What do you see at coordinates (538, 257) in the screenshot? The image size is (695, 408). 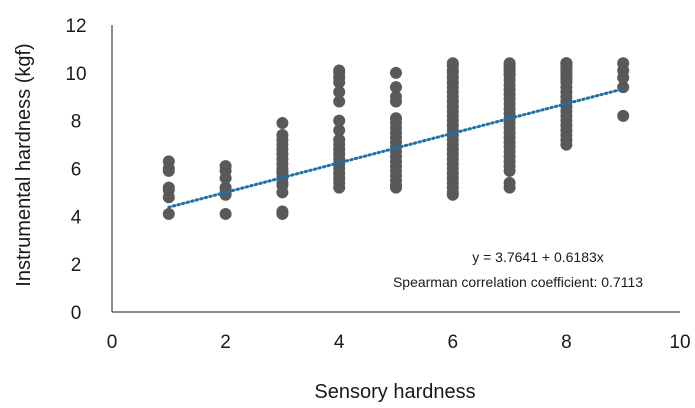 I see `regression-equation: y = 3.7641 + 0.6183x` at bounding box center [538, 257].